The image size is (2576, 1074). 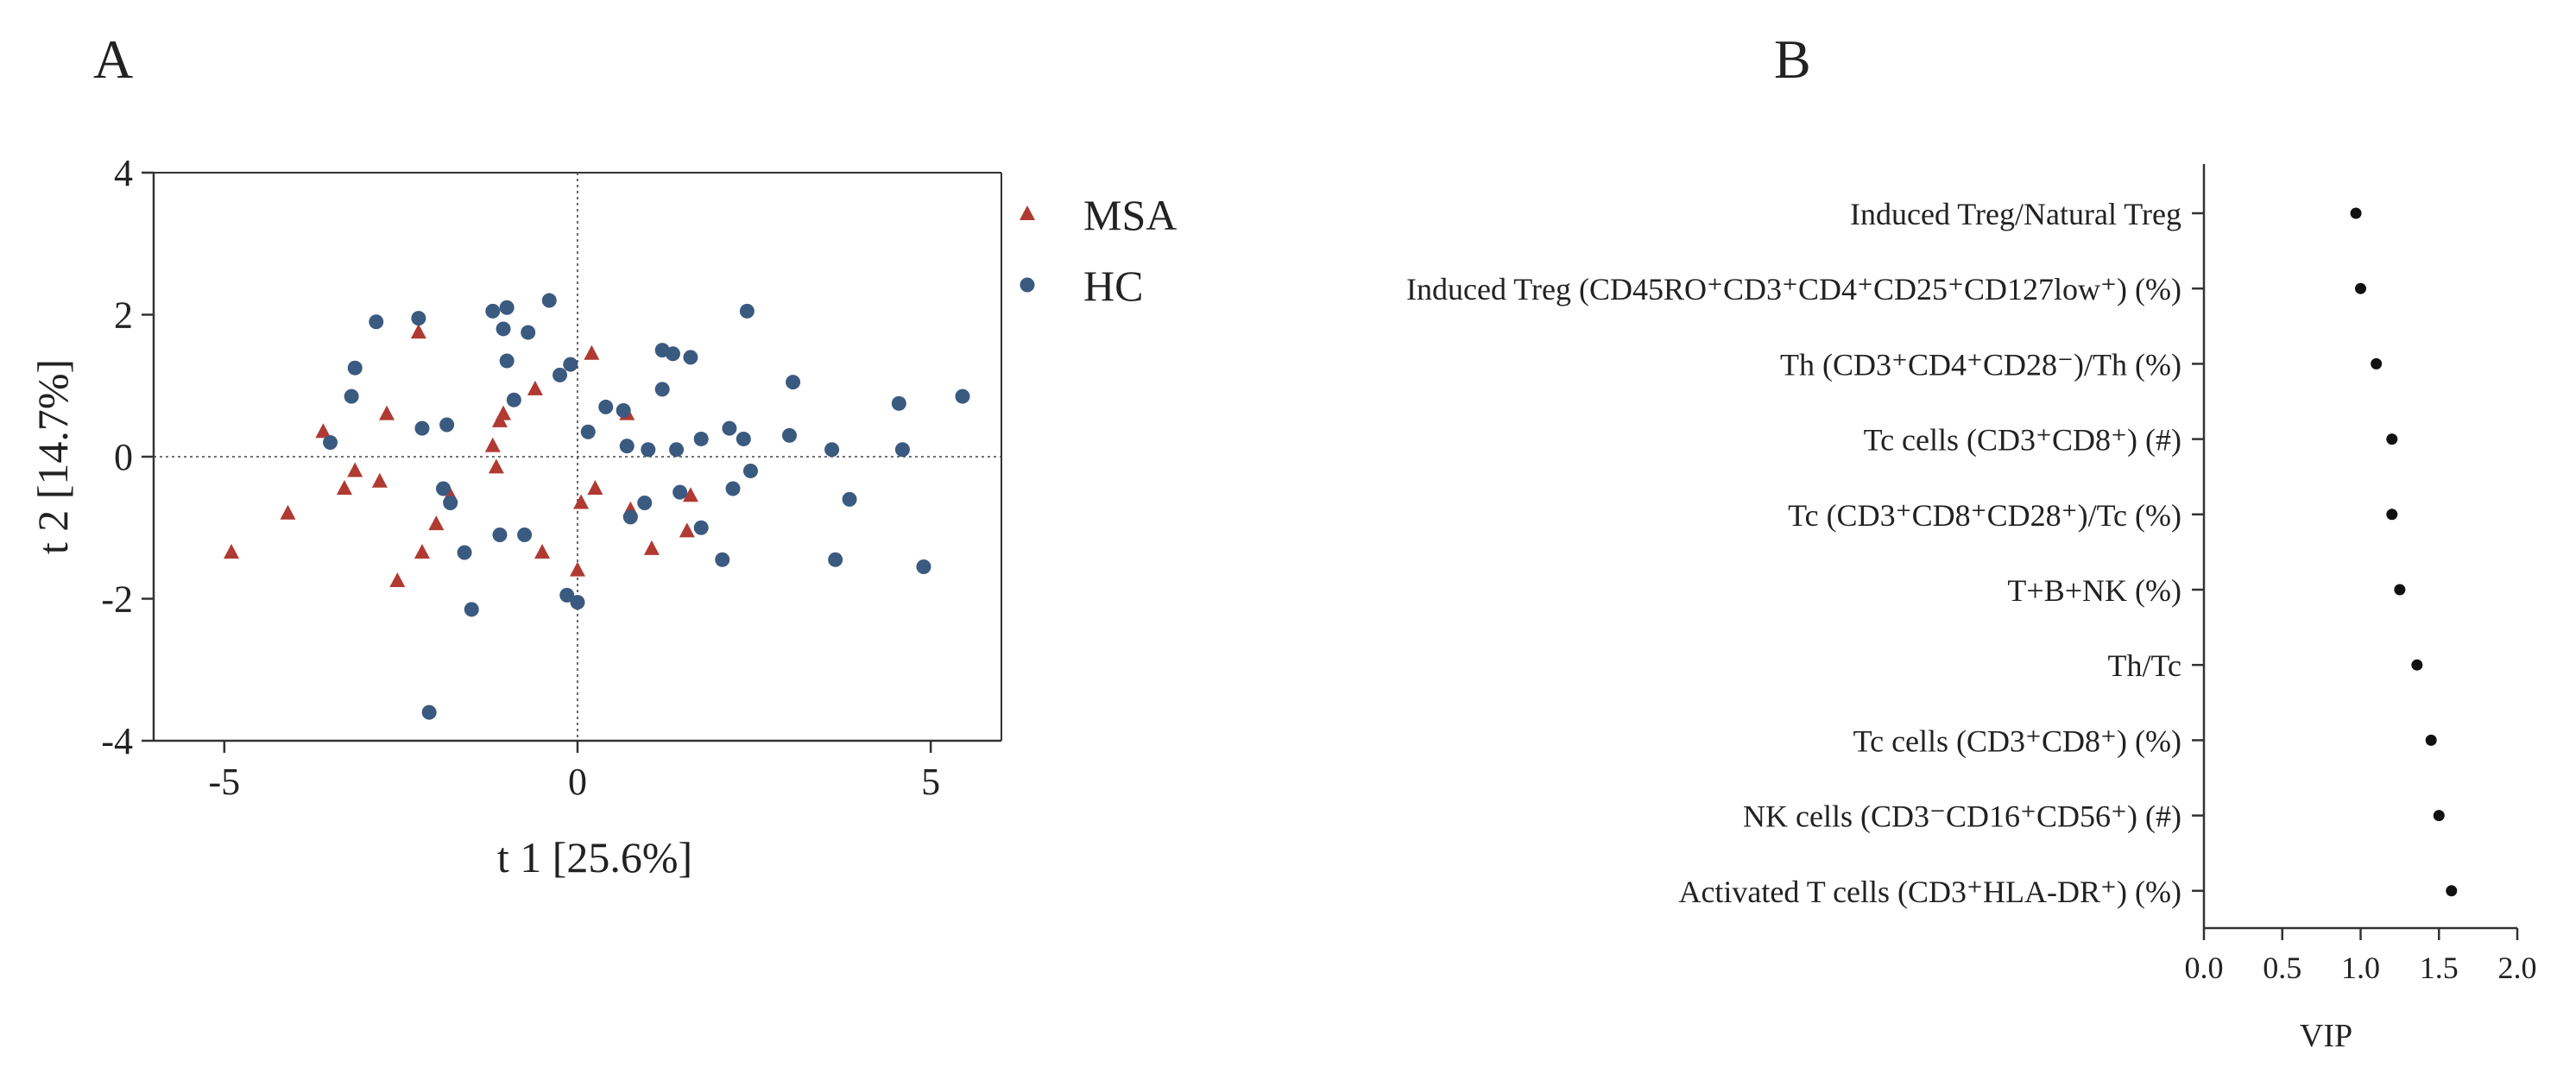 What do you see at coordinates (2326, 1036) in the screenshot?
I see `x-axis-title: VIP` at bounding box center [2326, 1036].